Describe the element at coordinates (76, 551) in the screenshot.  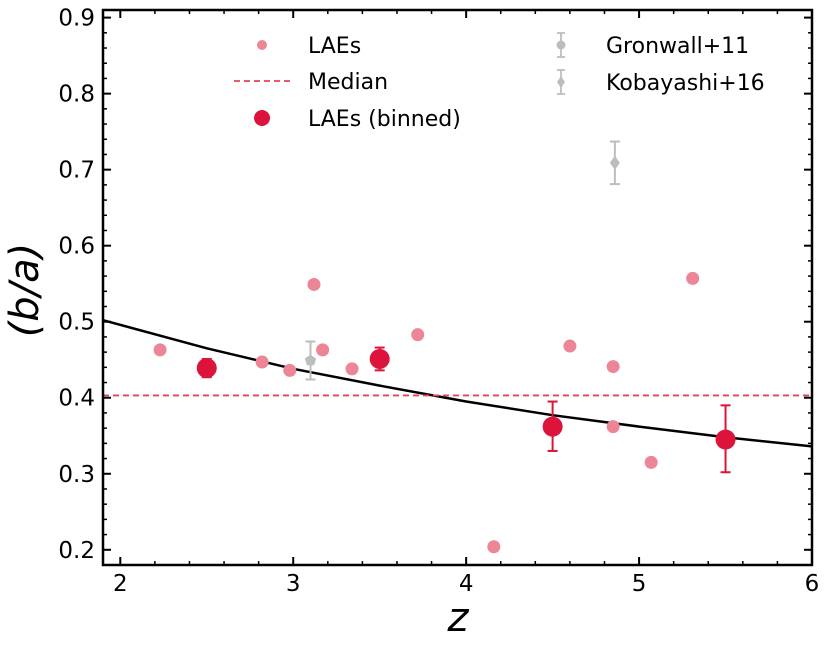
I see `y-tick-label: 0.2` at that location.